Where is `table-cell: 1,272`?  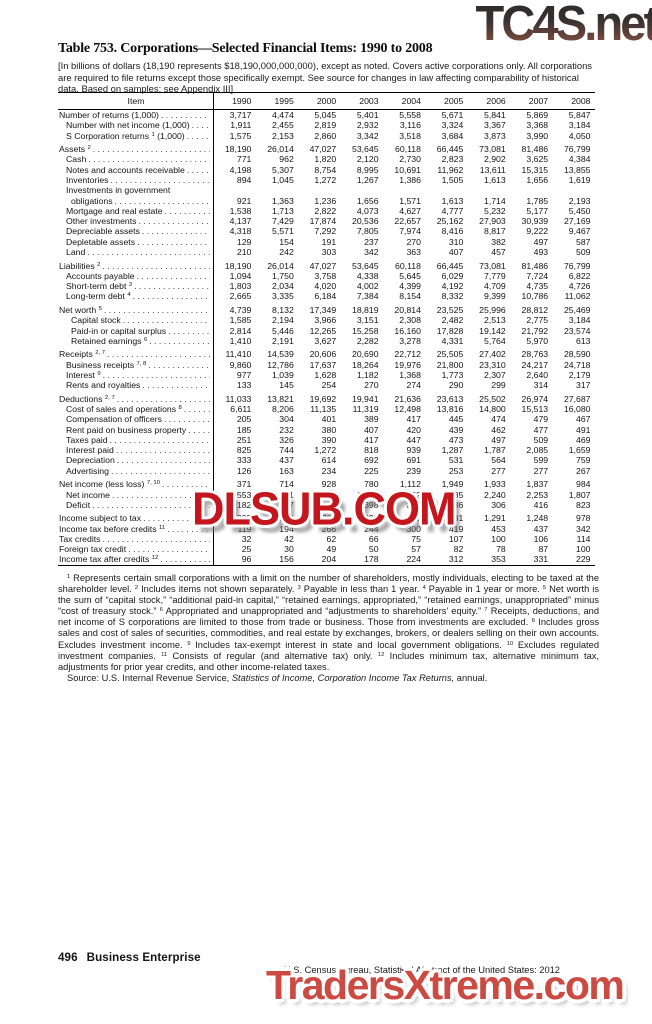
table-cell: 1,272 is located at coordinates (325, 450).